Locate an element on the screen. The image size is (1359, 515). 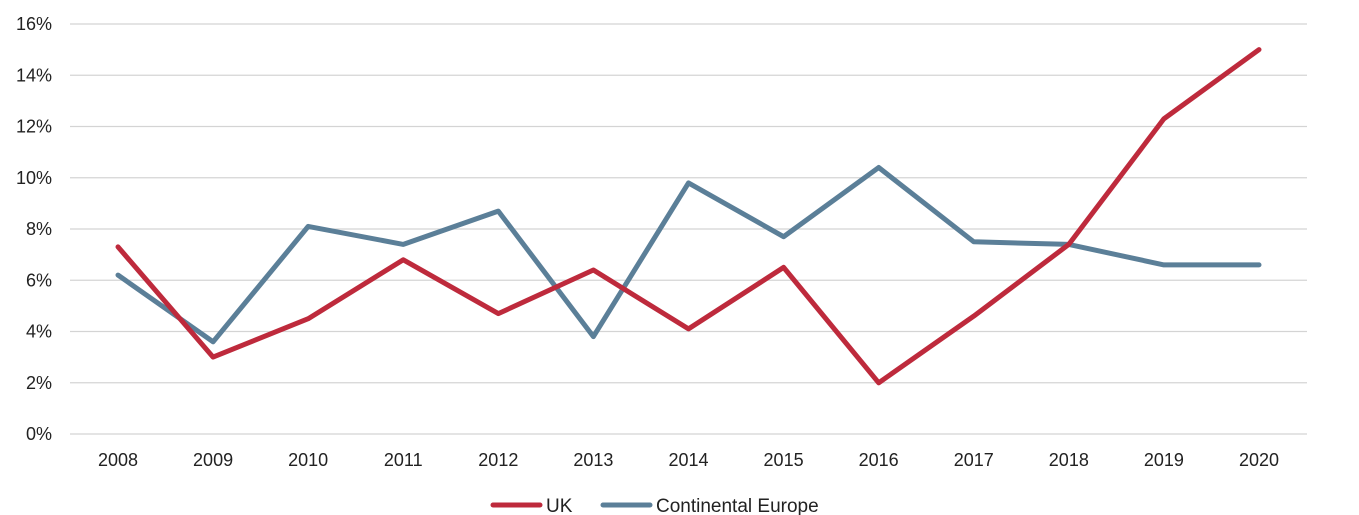
x-tick-label: 2012 is located at coordinates (498, 460).